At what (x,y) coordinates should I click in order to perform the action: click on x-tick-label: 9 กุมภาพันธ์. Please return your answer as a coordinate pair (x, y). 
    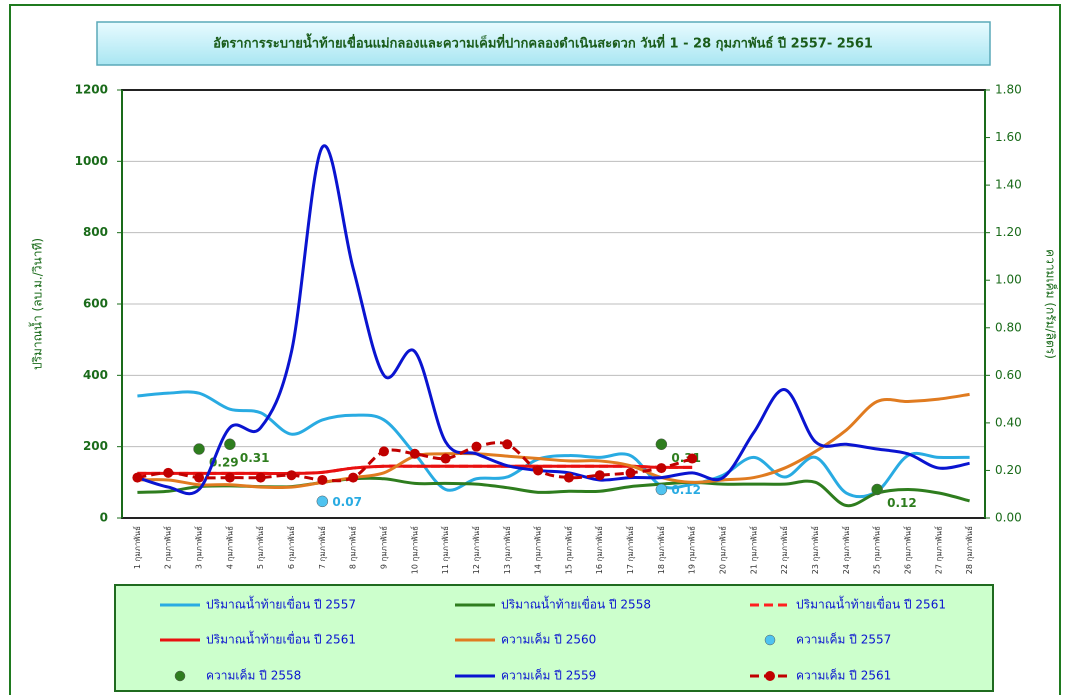
    Looking at the image, I should click on (383, 547).